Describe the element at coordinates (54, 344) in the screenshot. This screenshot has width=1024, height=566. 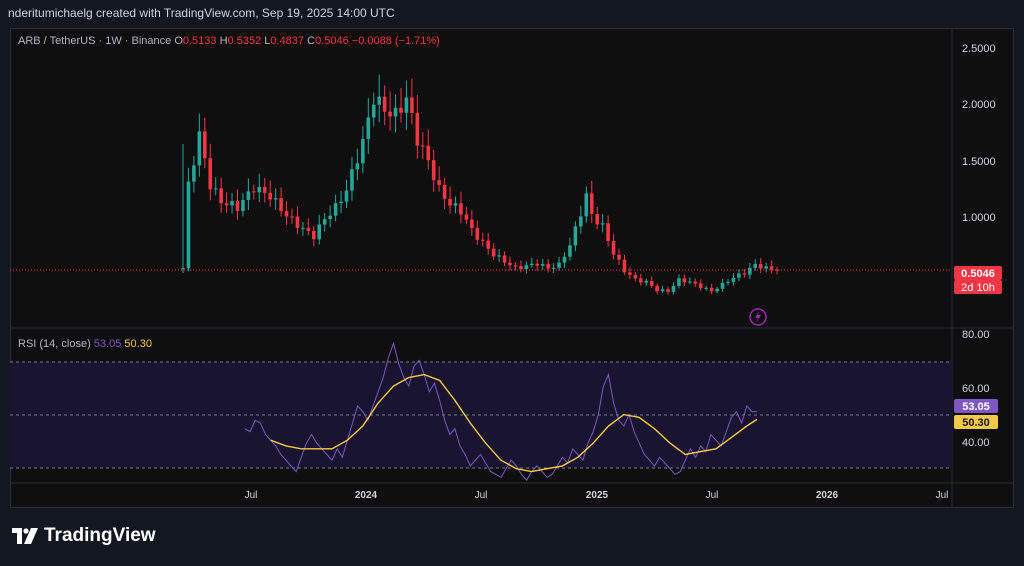
I see `rsi-title: RSI (14, close)` at that location.